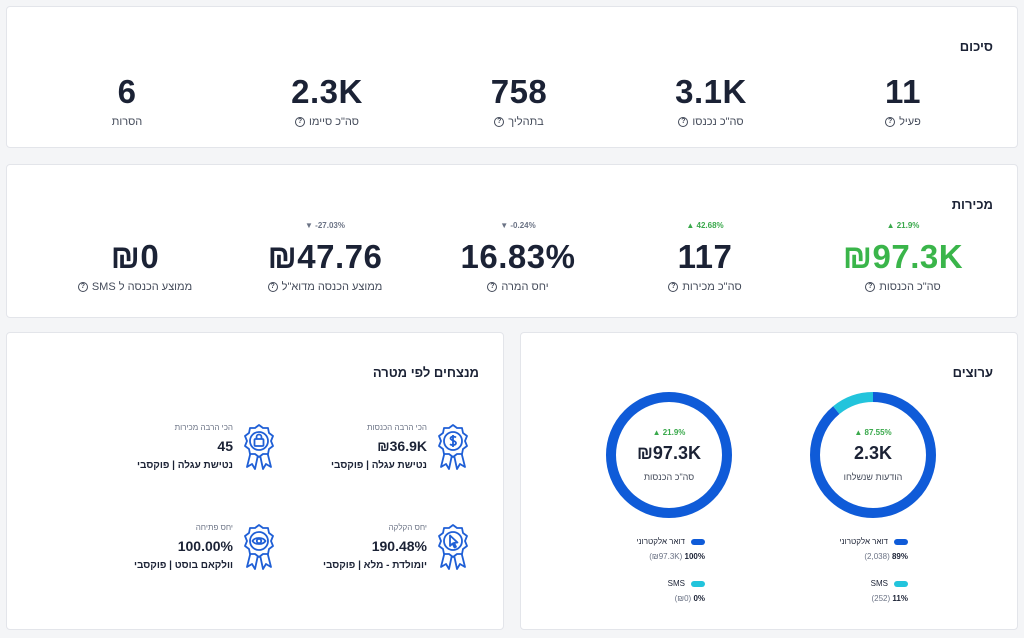 Image resolution: width=1024 pixels, height=638 pixels. What do you see at coordinates (523, 225) in the screenshot?
I see `change-value: -0.24%` at bounding box center [523, 225].